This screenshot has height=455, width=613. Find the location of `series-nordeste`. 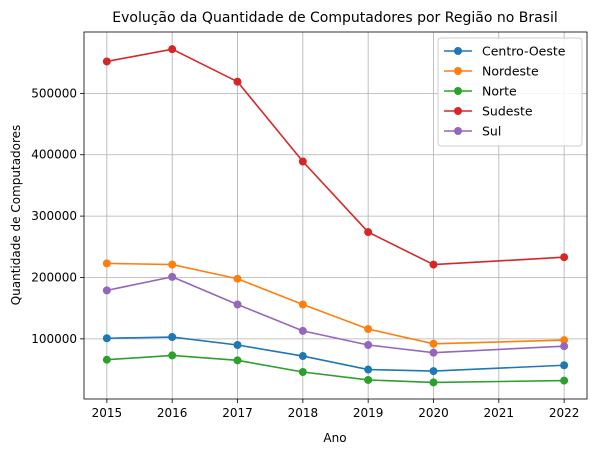

series-nordeste is located at coordinates (335, 303).